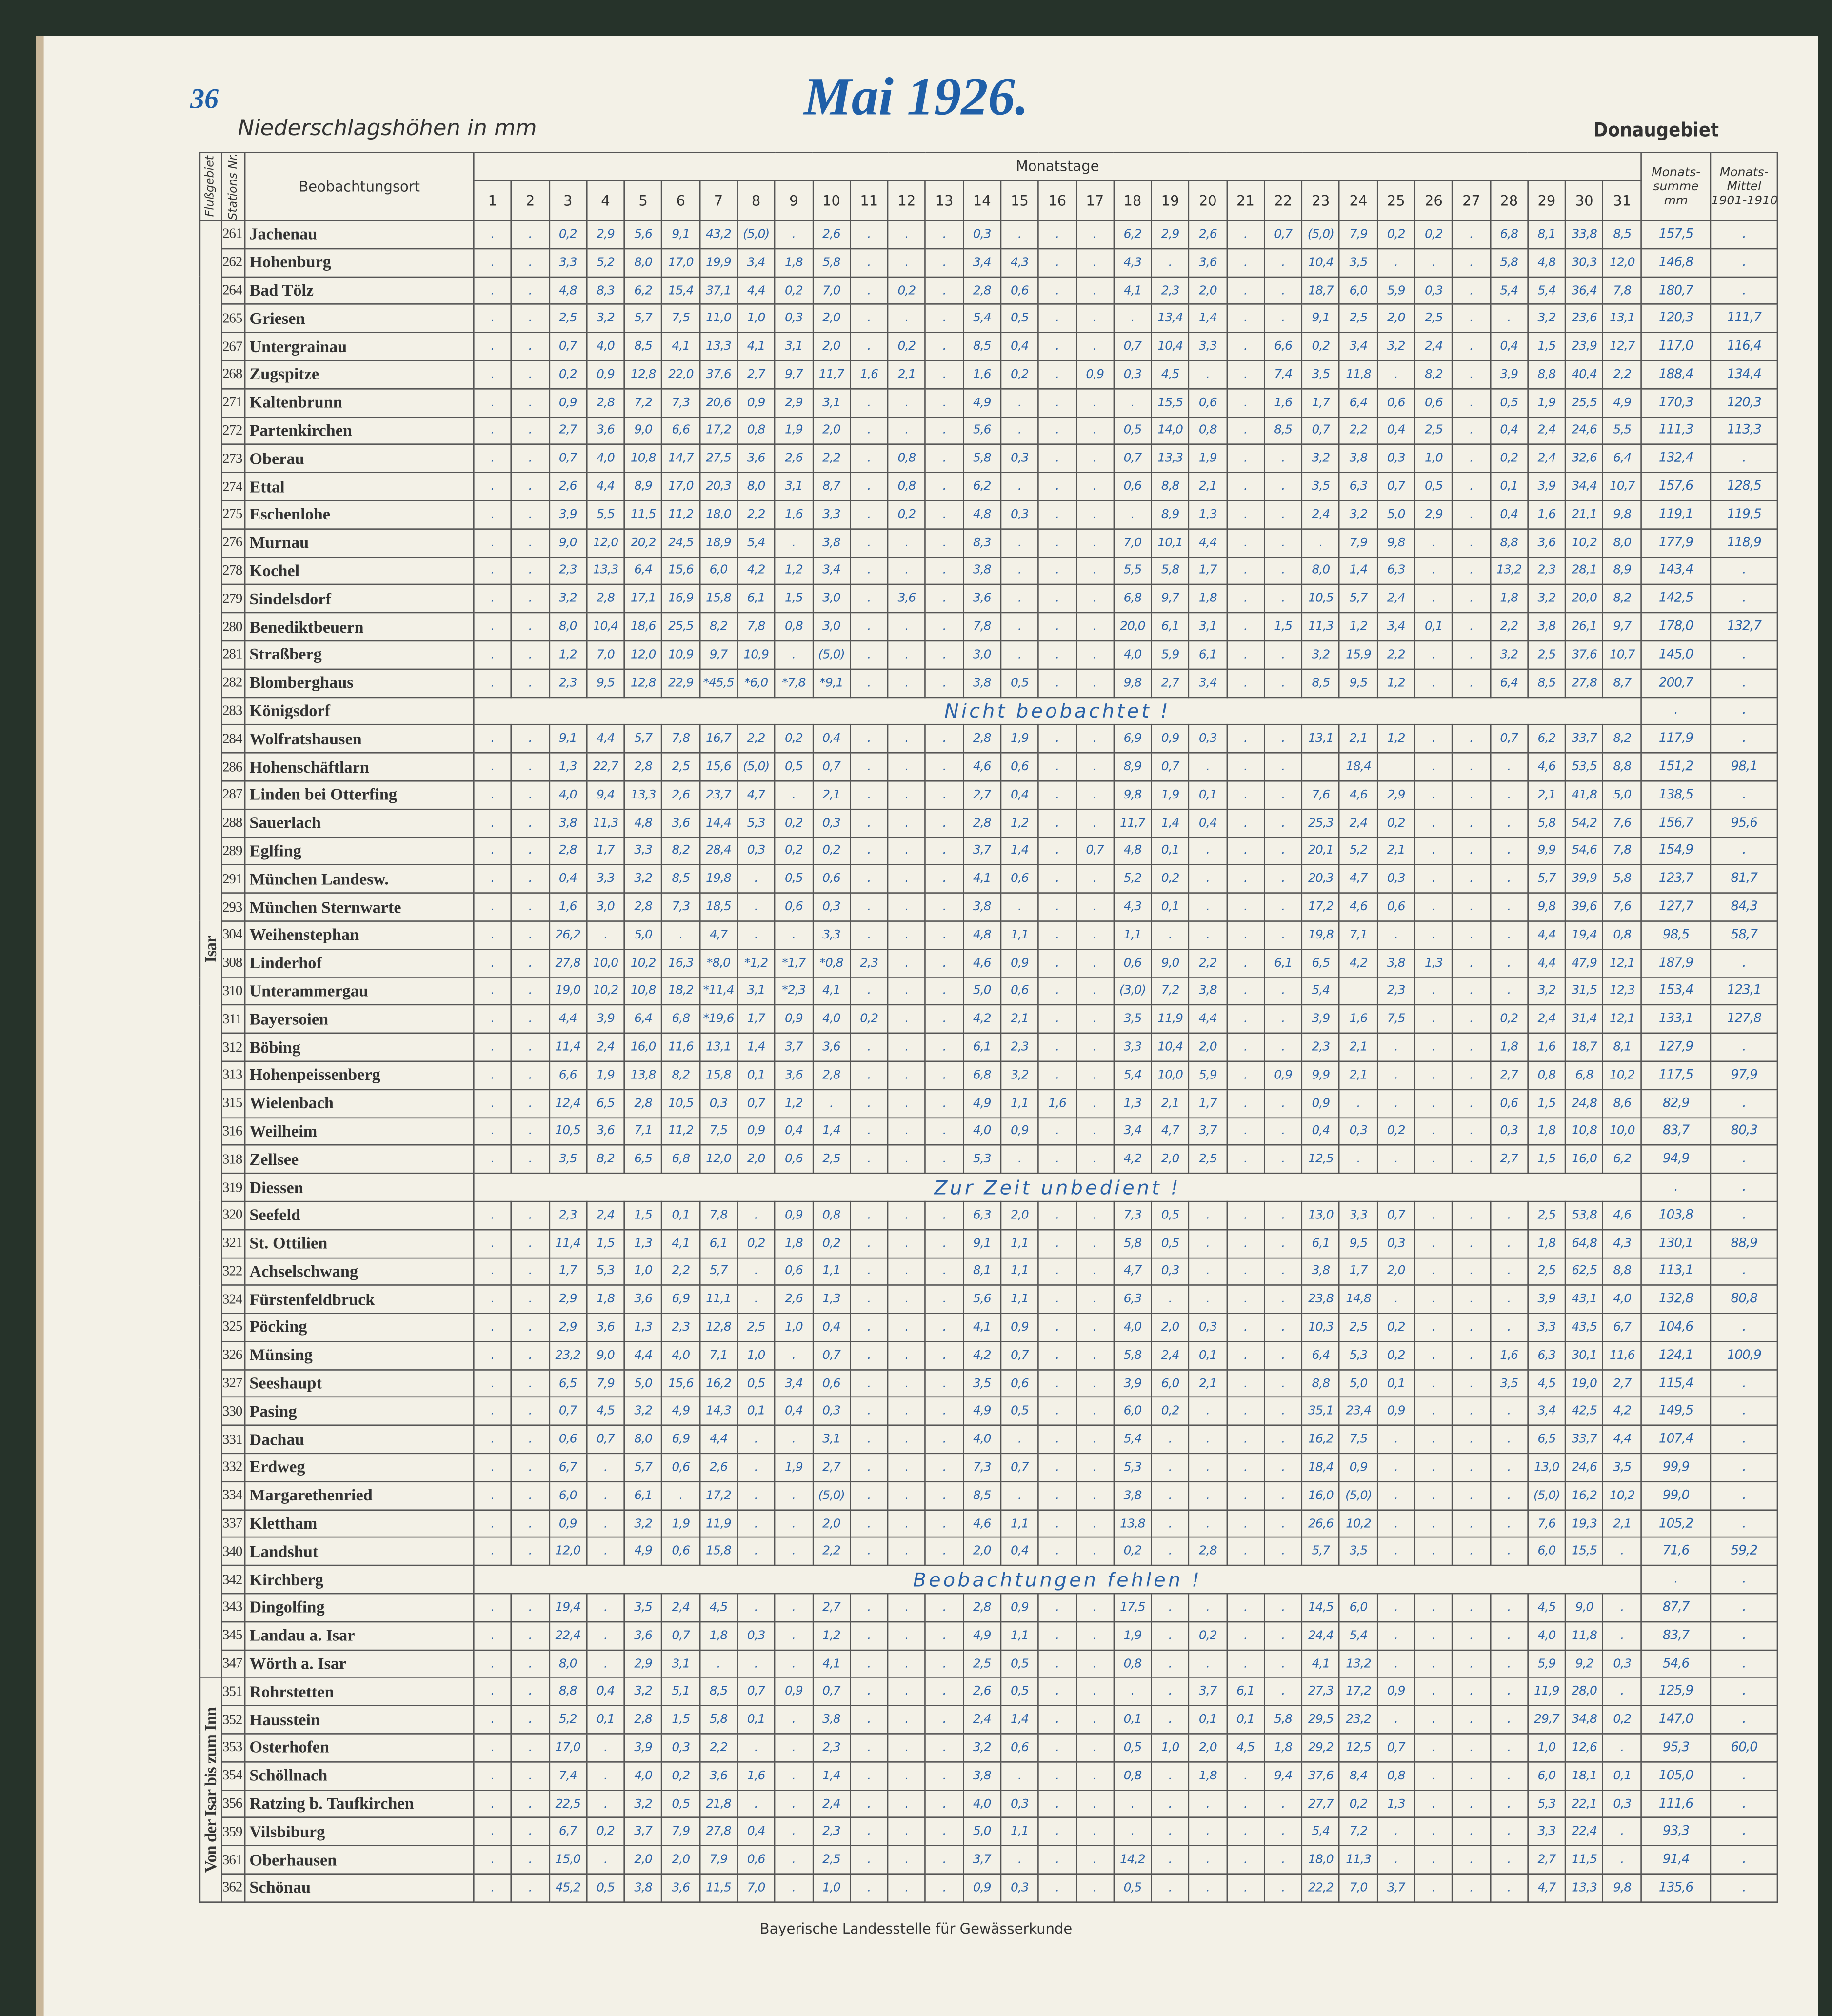 The height and width of the screenshot is (2016, 1832). What do you see at coordinates (1171, 346) in the screenshot?
I see `day-value: 10,4` at bounding box center [1171, 346].